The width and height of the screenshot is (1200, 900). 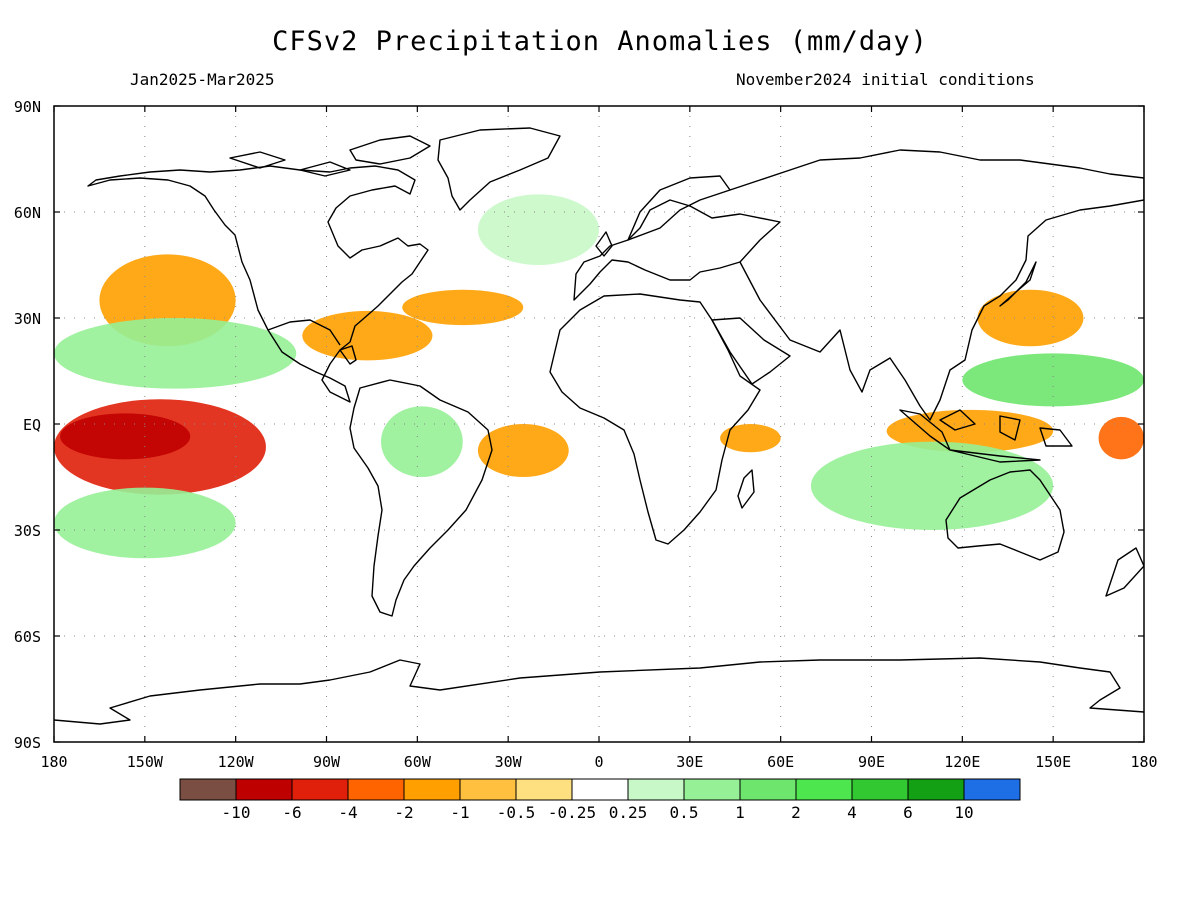 I want to click on longitude-label: 150E, so click(x=1053, y=762).